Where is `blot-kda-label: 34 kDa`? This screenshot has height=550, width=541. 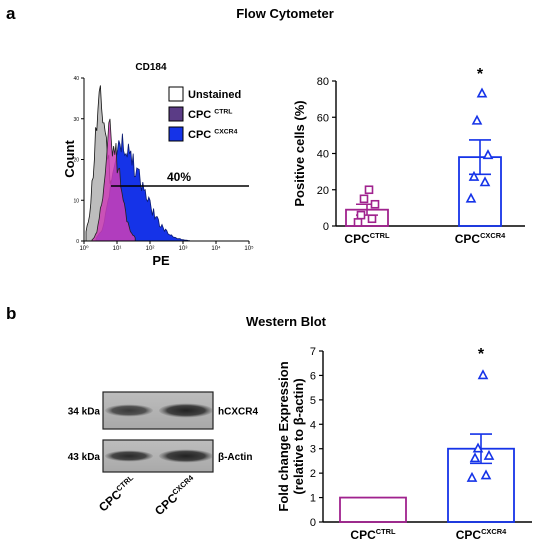 blot-kda-label: 34 kDa is located at coordinates (84, 412).